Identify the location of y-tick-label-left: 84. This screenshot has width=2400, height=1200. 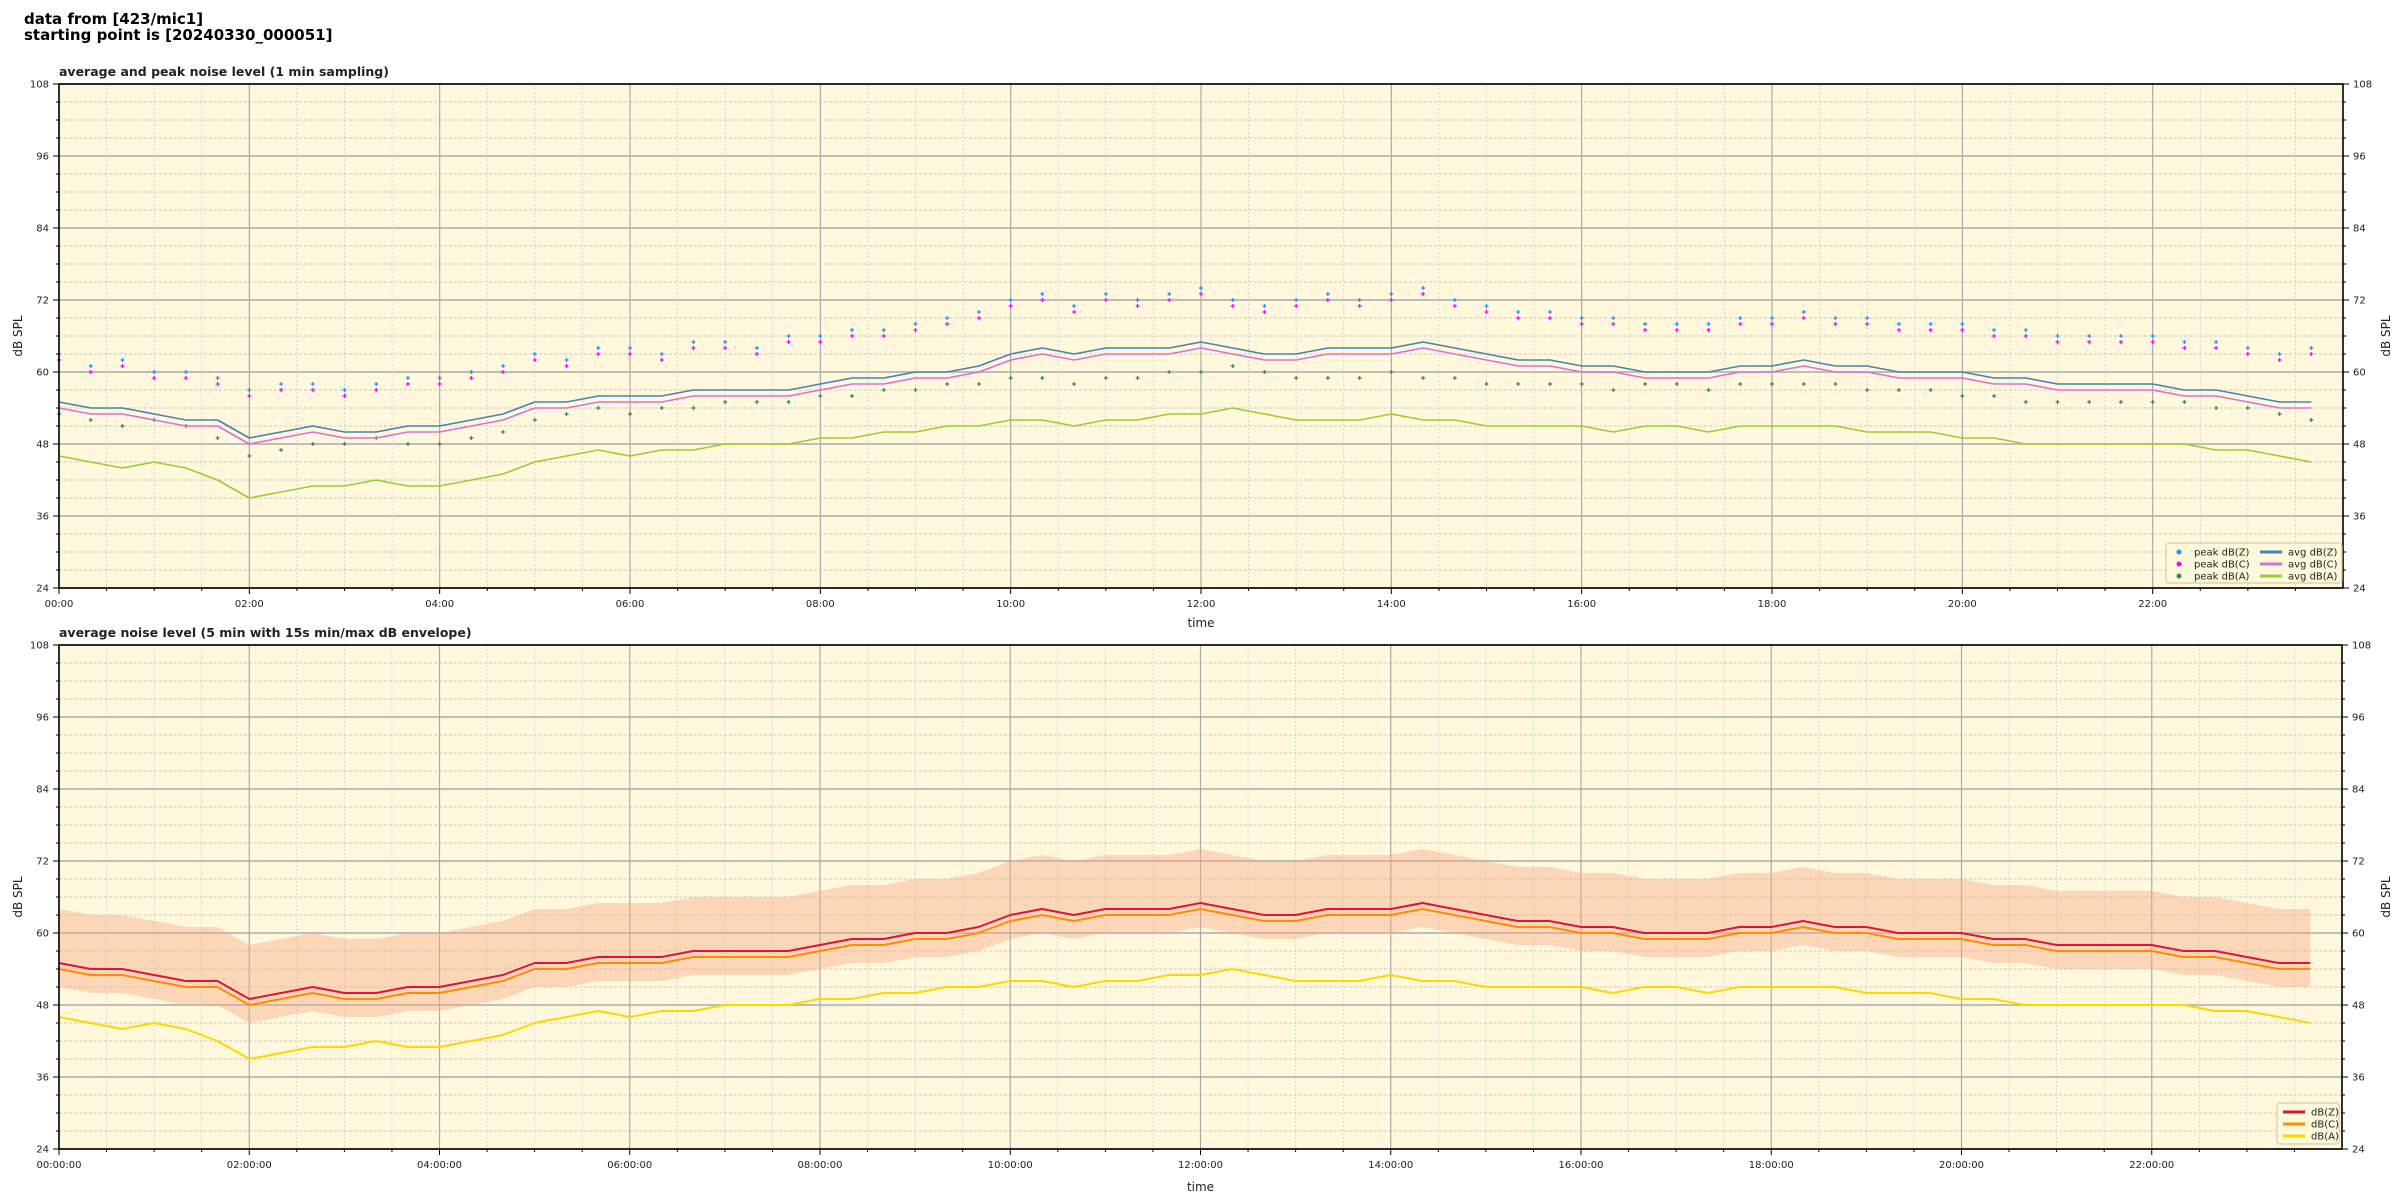
(42, 790).